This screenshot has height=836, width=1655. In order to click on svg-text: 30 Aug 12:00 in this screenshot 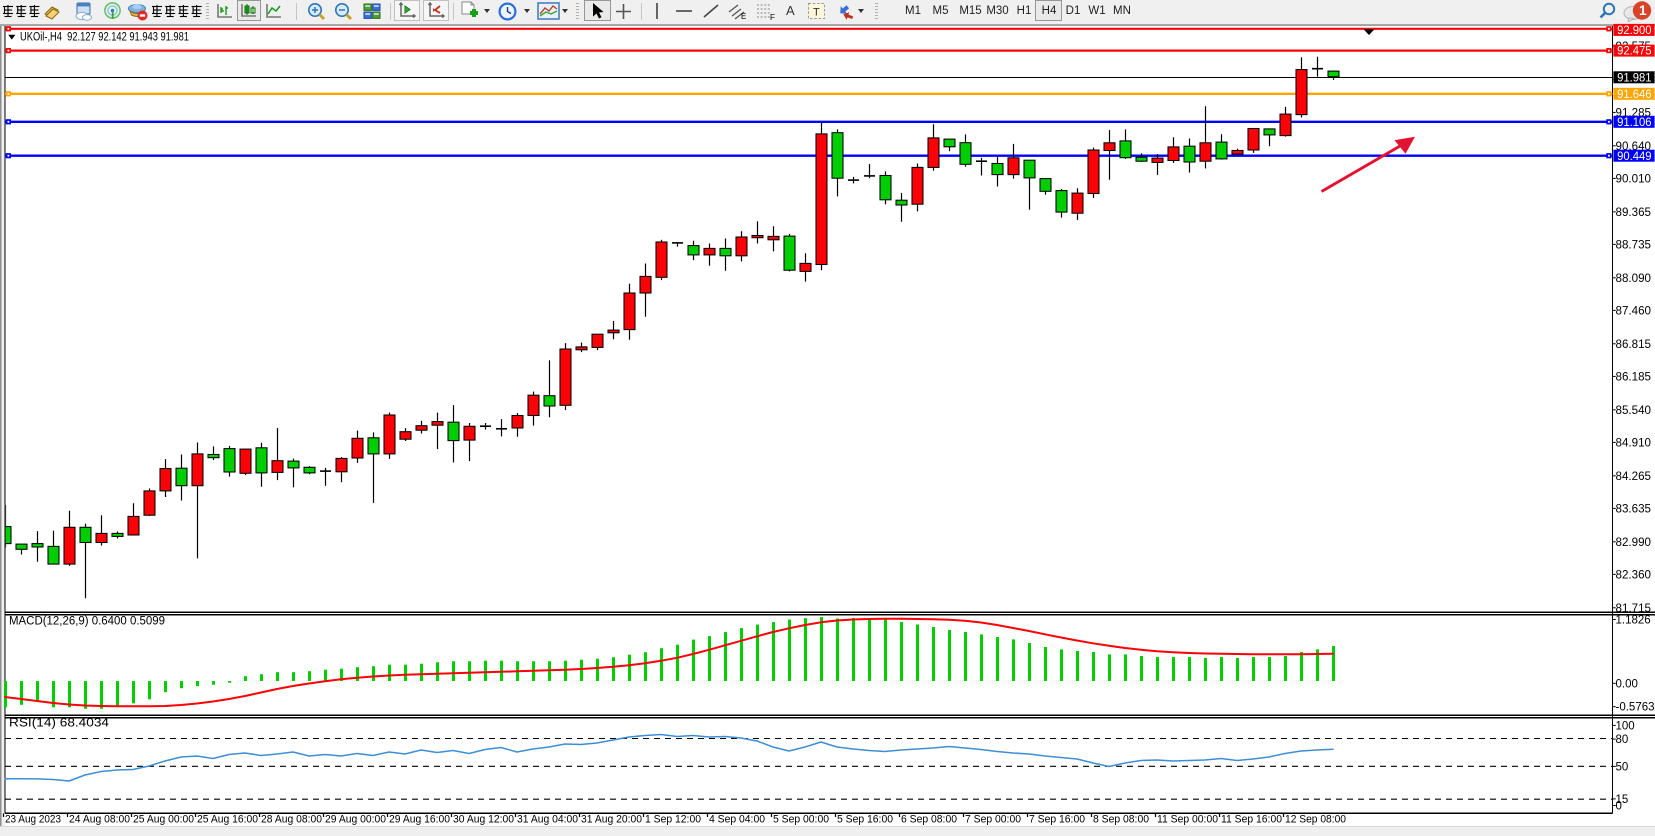, I will do `click(483, 820)`.